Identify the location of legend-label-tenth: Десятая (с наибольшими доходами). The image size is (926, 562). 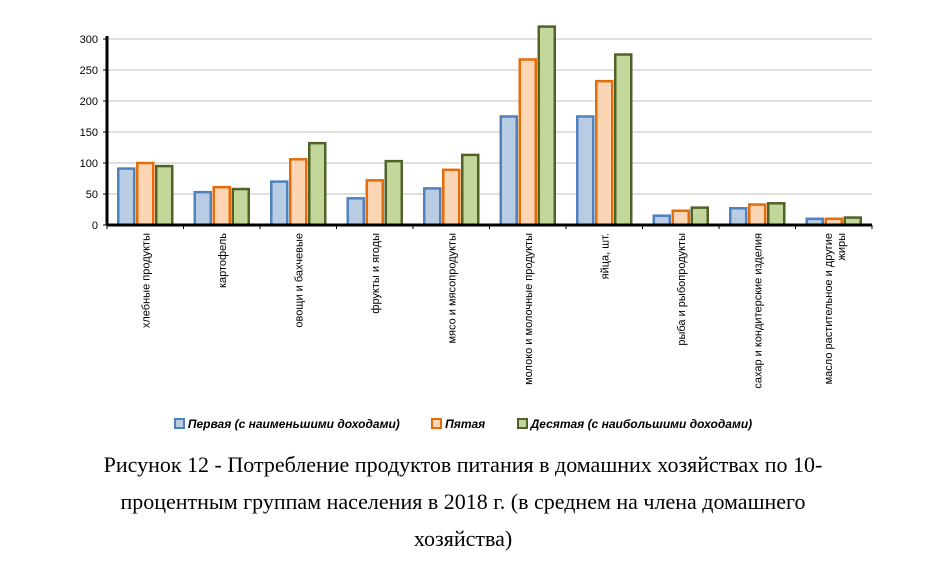
(641, 423).